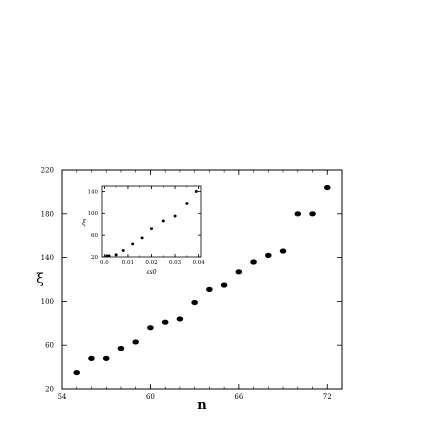 This screenshot has width=436, height=436. What do you see at coordinates (94, 258) in the screenshot?
I see `inset-y-tick-label: 20` at bounding box center [94, 258].